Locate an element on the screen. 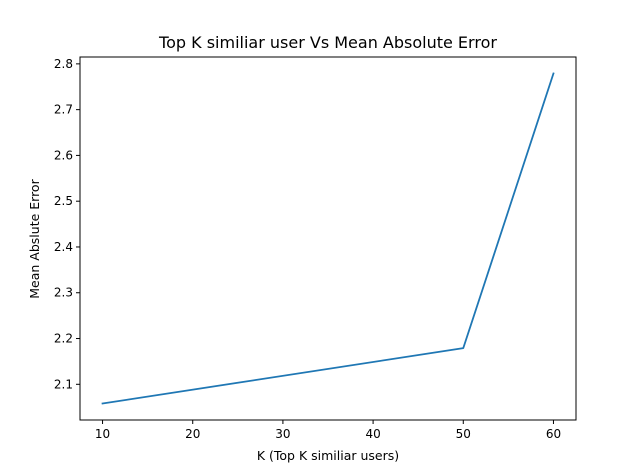  x-tick-label: 10 is located at coordinates (102, 434).